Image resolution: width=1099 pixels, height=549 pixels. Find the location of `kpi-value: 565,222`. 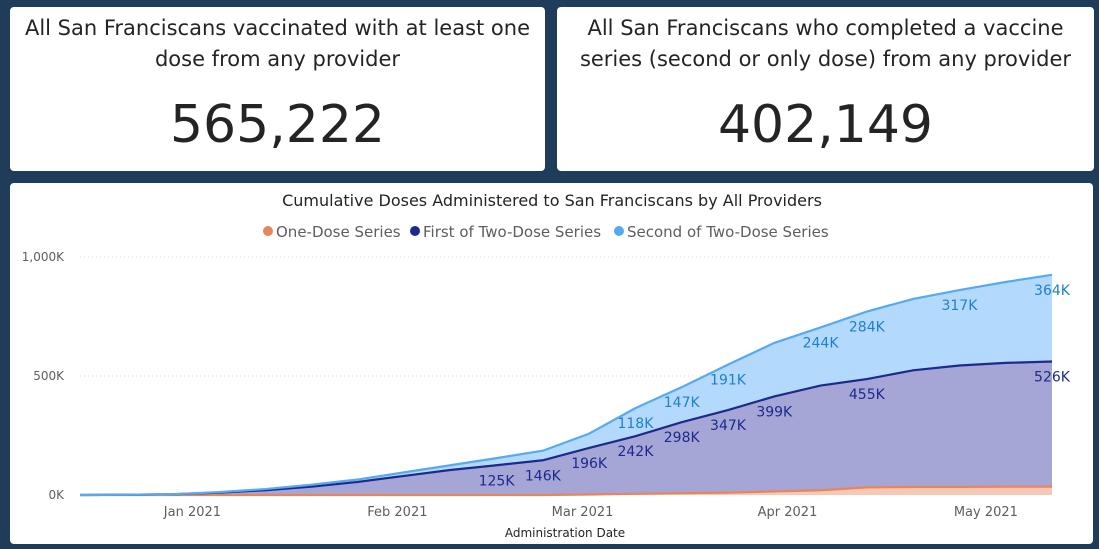

kpi-value: 565,222 is located at coordinates (277, 125).